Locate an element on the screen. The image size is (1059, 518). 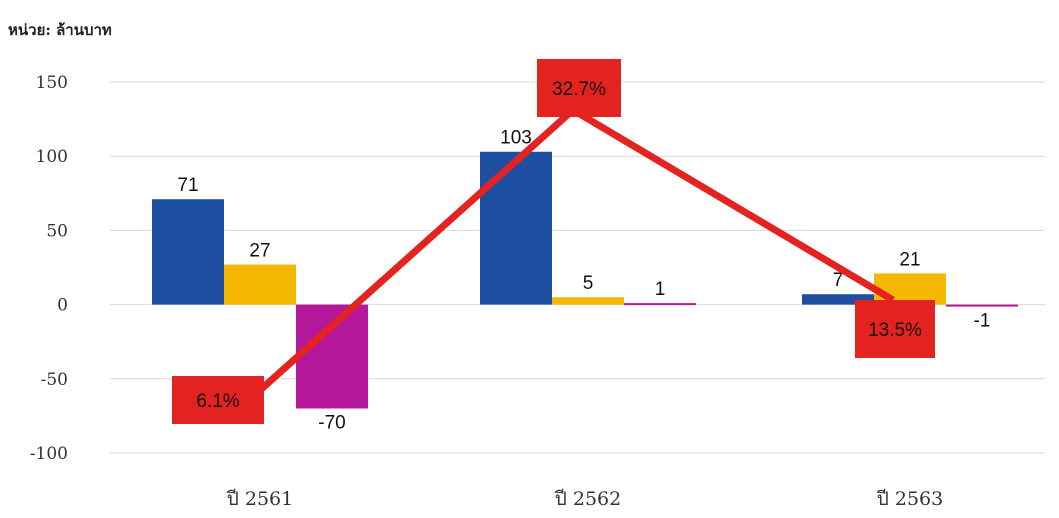
y-tick-label: 150 is located at coordinates (52, 83).